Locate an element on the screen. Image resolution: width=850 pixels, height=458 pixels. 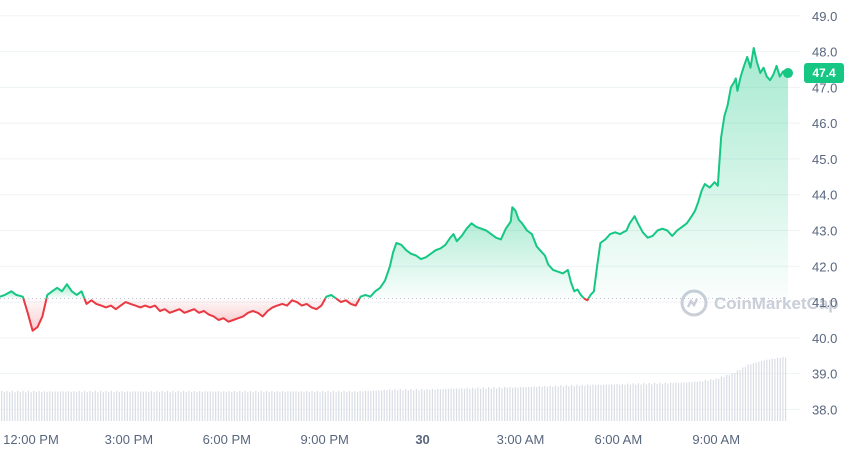
y-tick-label: 39.0 is located at coordinates (824, 374).